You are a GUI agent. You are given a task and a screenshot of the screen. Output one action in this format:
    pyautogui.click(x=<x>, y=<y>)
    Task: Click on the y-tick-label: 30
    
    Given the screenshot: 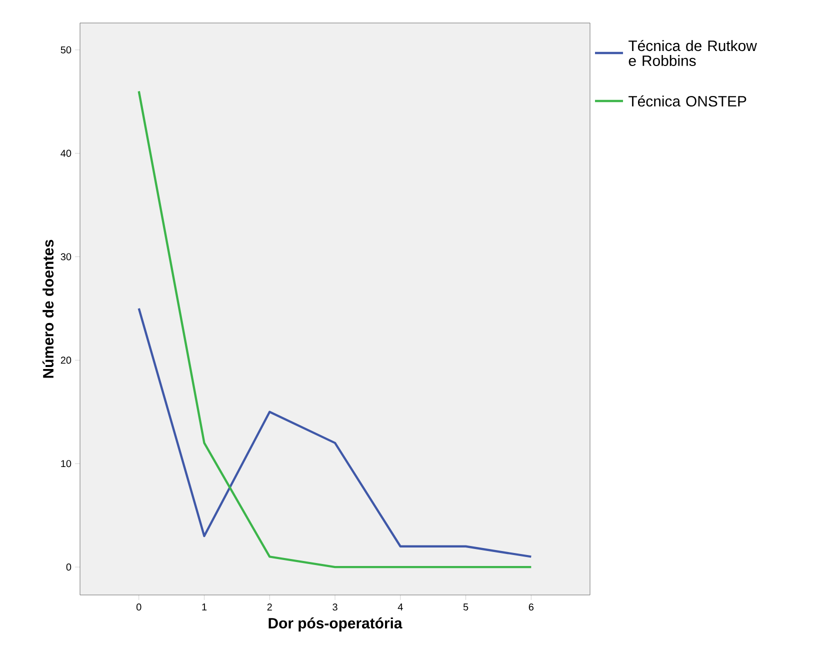 What is the action you would take?
    pyautogui.click(x=66, y=256)
    